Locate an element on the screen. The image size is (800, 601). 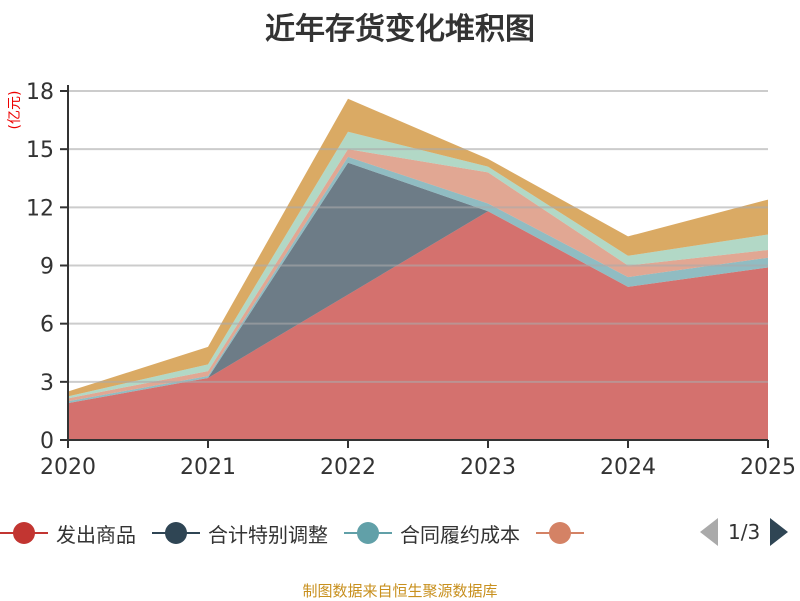
legend-label: 发出商品 is located at coordinates (96, 534).